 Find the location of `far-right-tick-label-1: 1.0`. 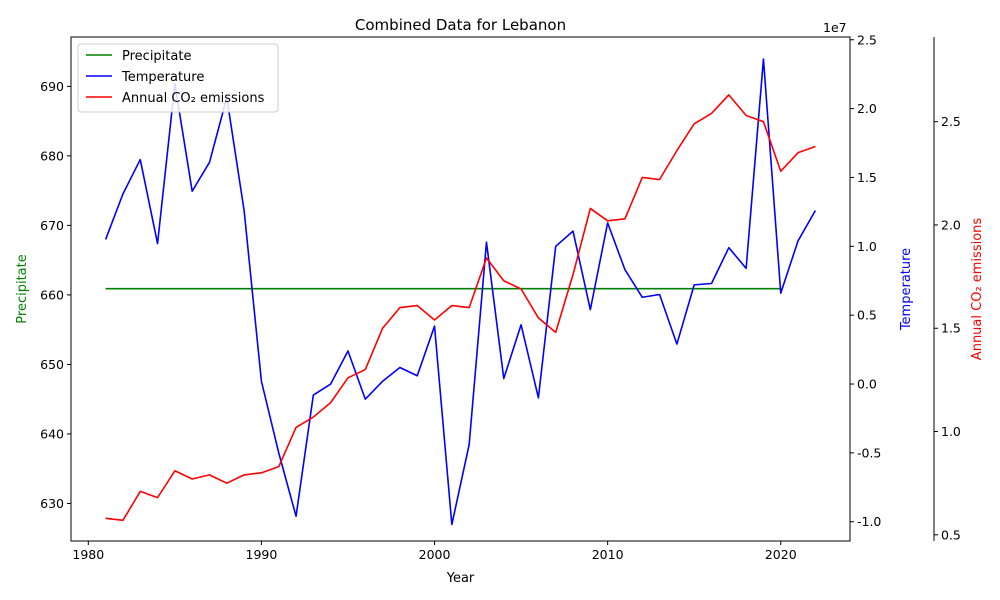

far-right-tick-label-1: 1.0 is located at coordinates (951, 431).